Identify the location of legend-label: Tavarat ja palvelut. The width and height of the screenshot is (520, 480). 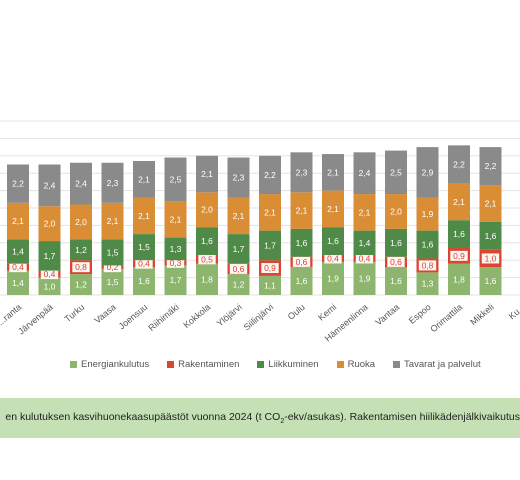
(442, 364).